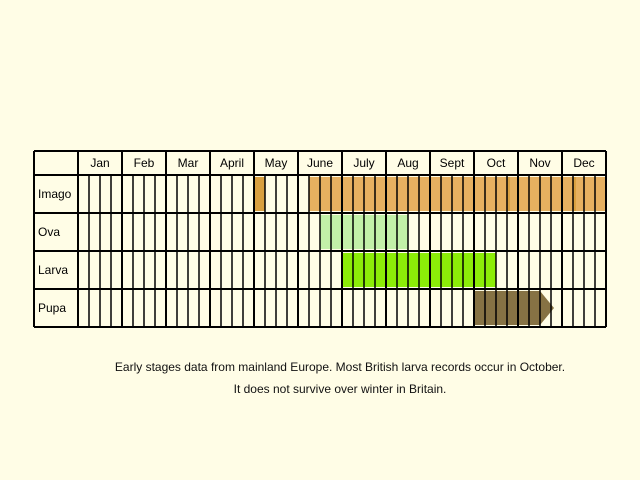 The image size is (640, 480). Describe the element at coordinates (583, 163) in the screenshot. I see `month-label-dec: Dec` at that location.